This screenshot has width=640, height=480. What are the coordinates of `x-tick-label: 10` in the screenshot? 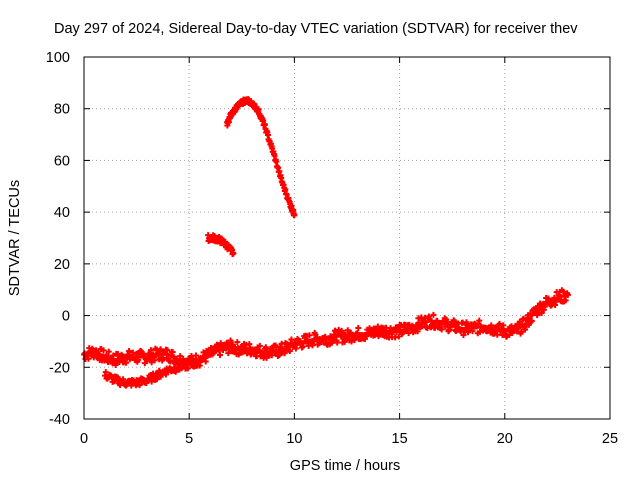 It's located at (294, 439).